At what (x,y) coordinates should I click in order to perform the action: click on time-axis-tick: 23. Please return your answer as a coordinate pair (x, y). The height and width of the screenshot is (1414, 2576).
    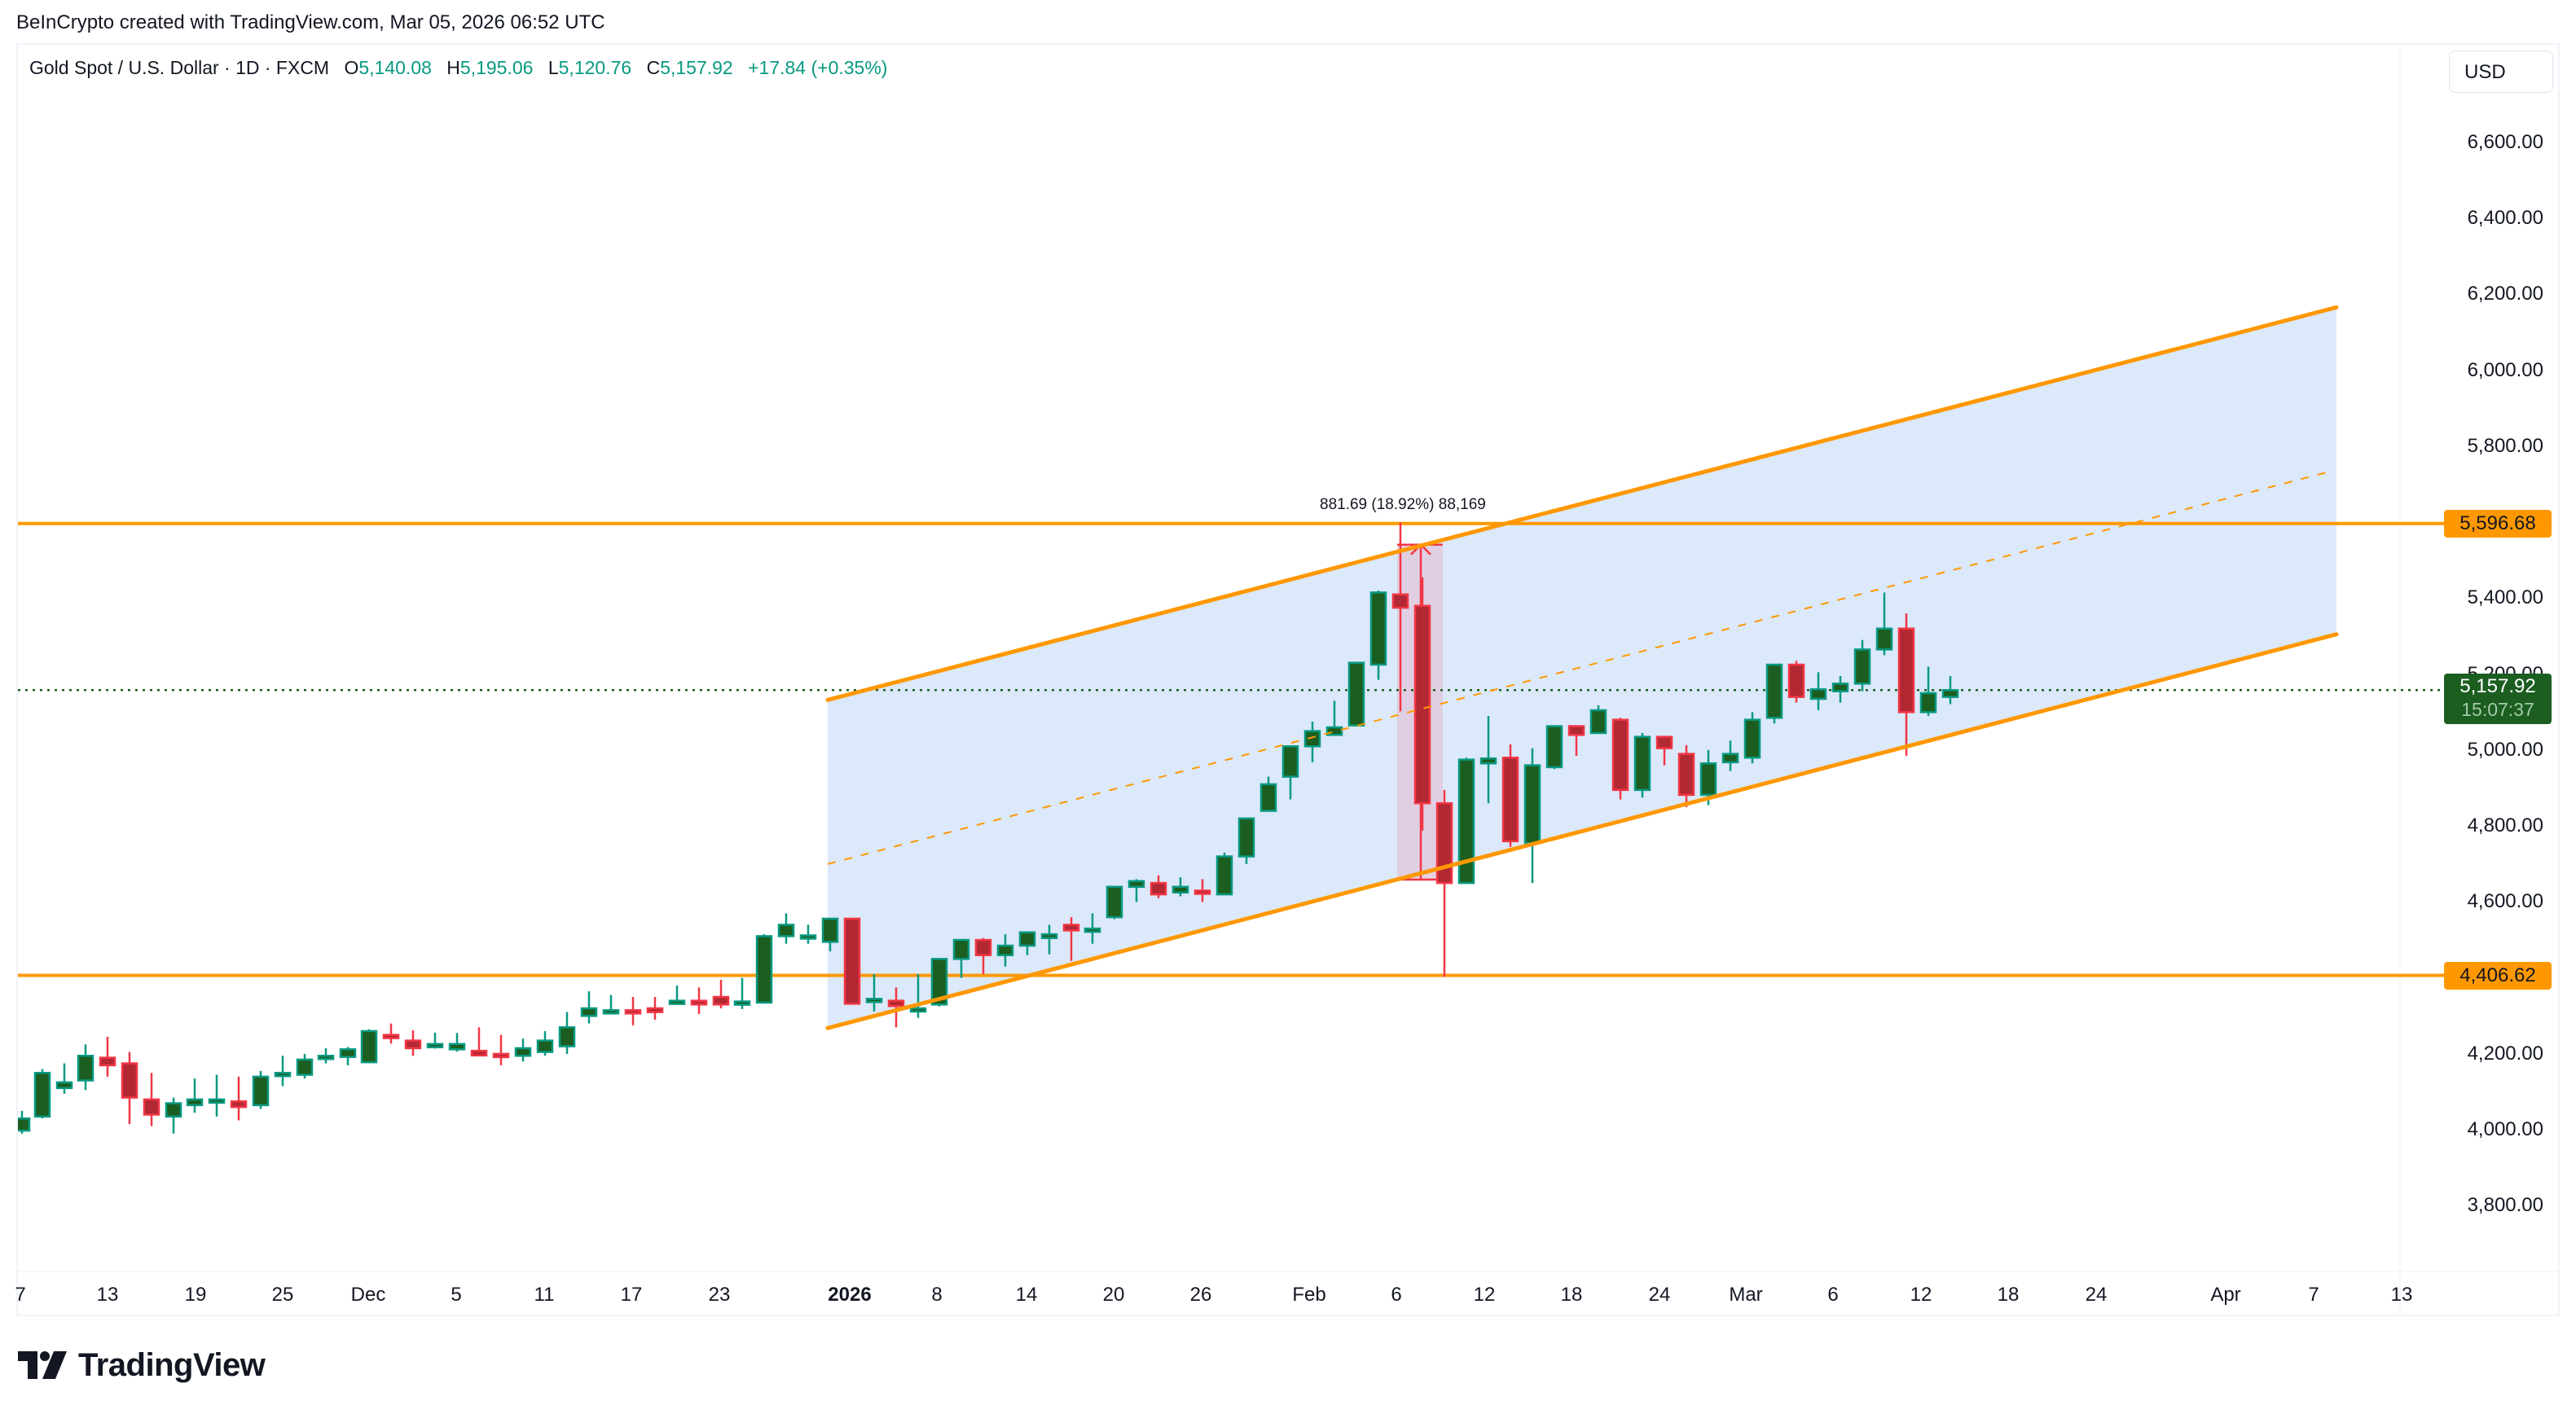
    Looking at the image, I should click on (719, 1295).